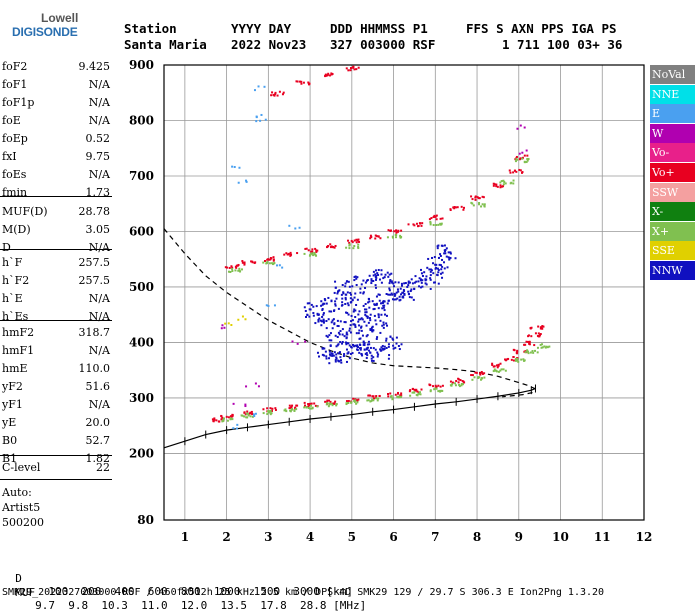 This screenshot has width=700, height=612. What do you see at coordinates (98, 229) in the screenshot?
I see `param-value: 3.05` at bounding box center [98, 229].